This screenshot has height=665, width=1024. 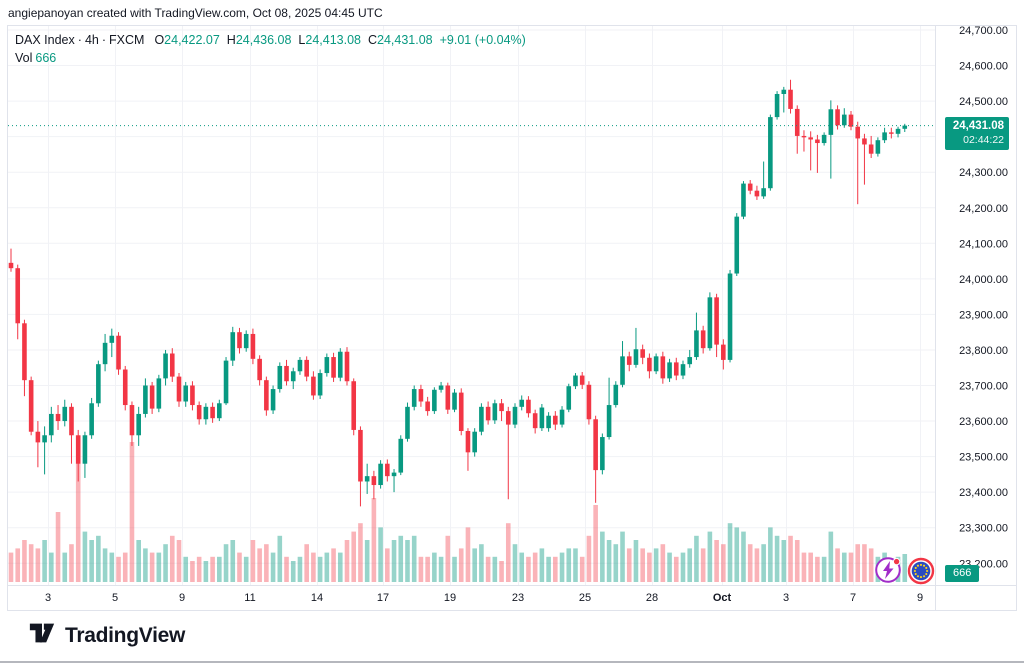 What do you see at coordinates (888, 570) in the screenshot?
I see `flash-icon` at bounding box center [888, 570].